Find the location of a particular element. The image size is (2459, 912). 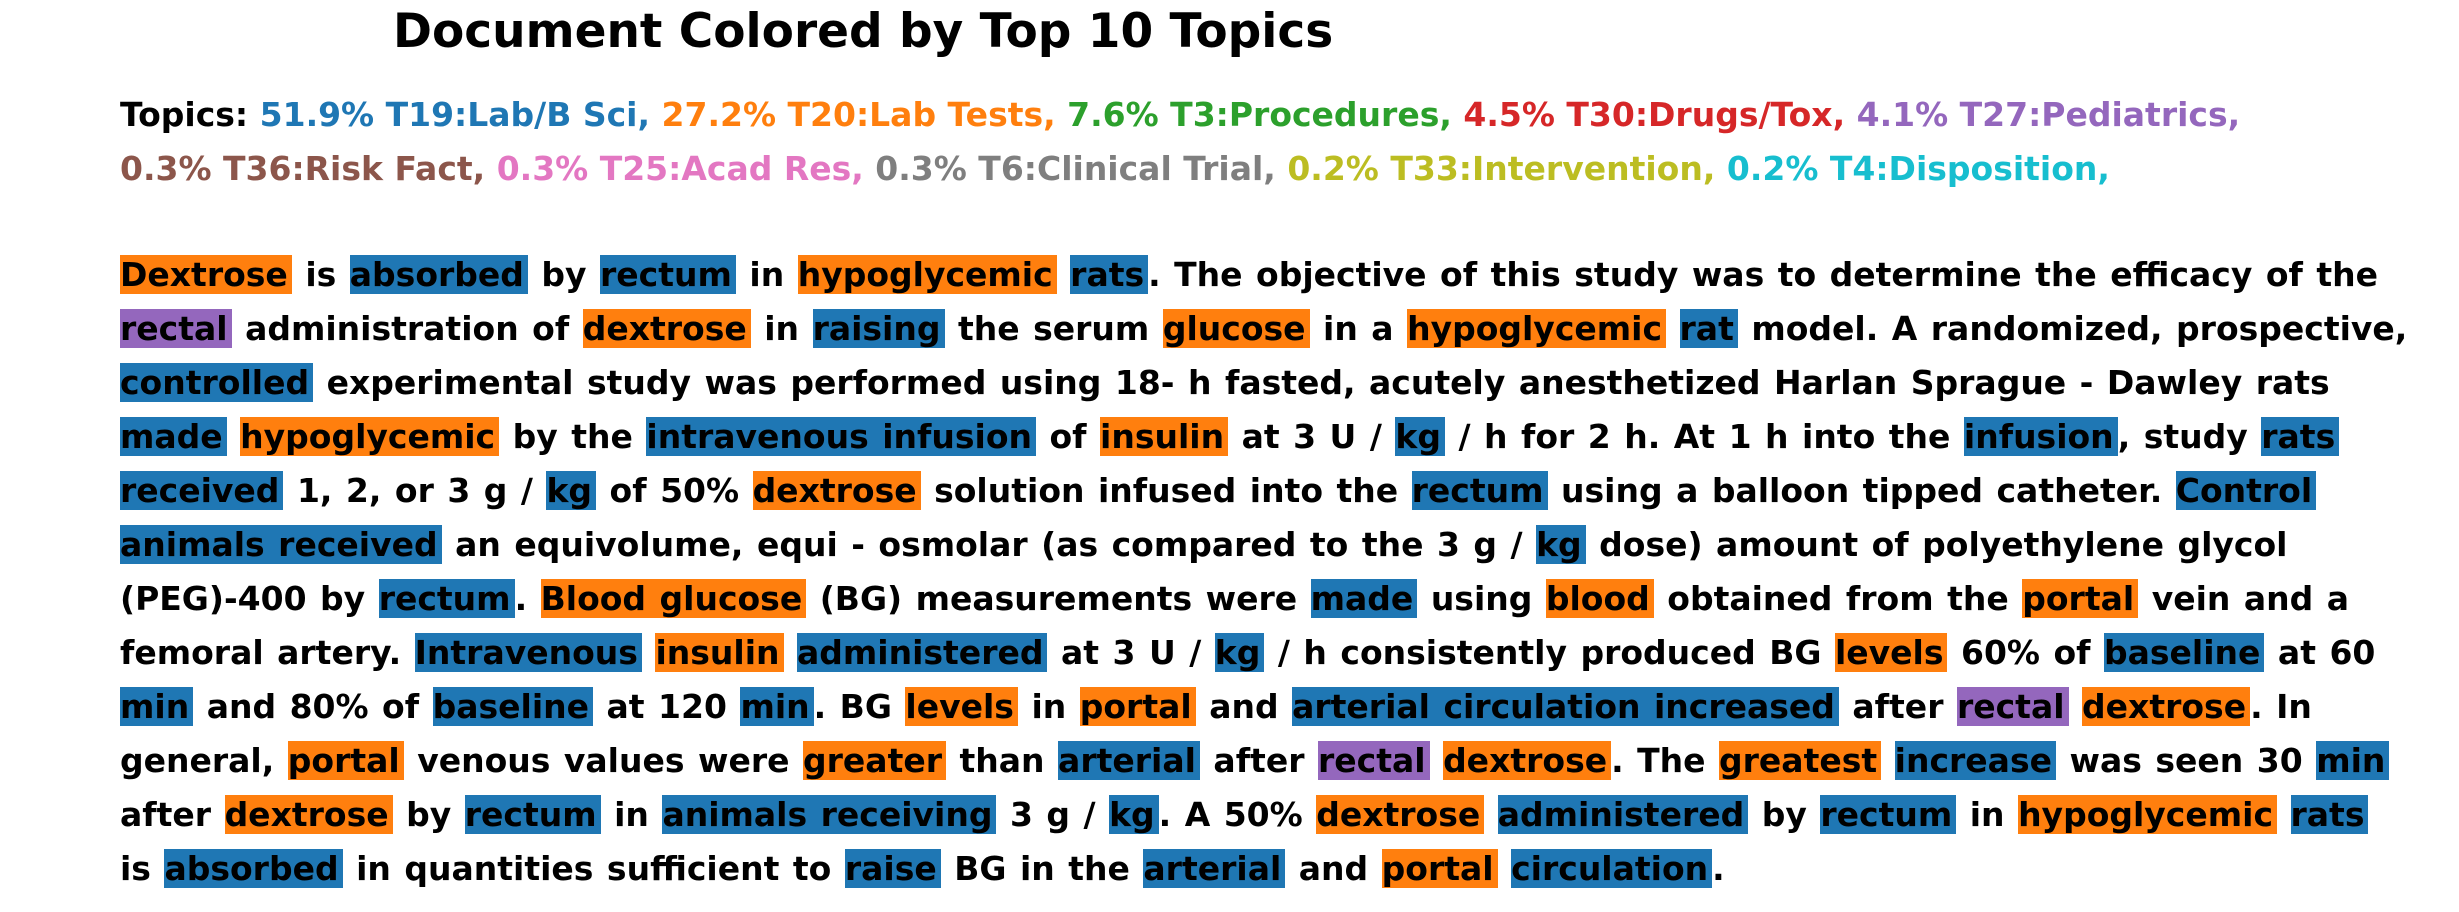

plain-text: of 50% is located at coordinates (674, 490).